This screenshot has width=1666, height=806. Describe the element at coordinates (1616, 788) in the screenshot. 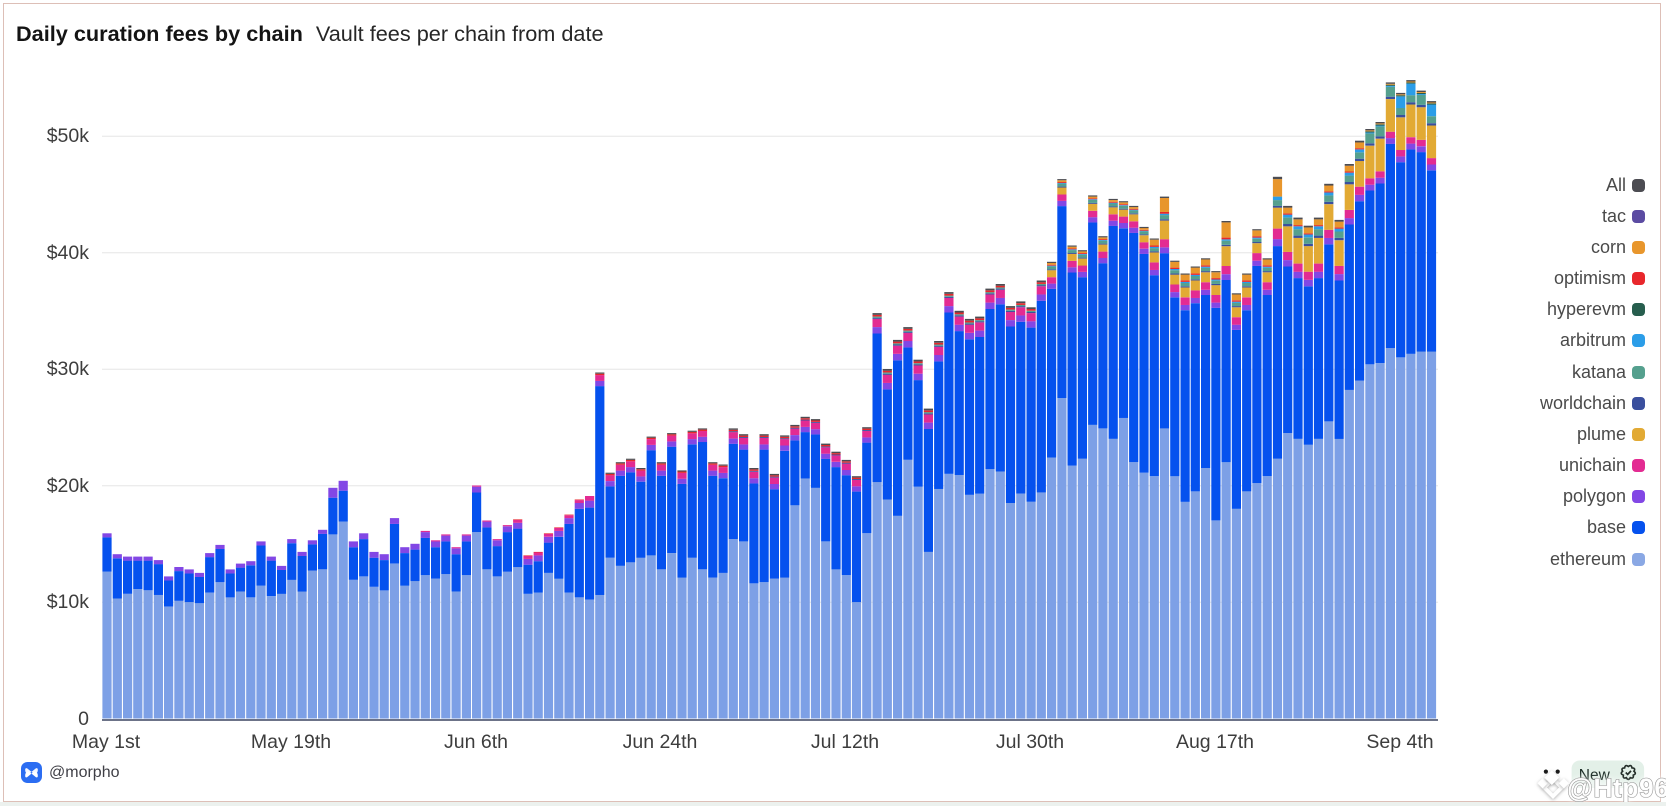

I see `svg-text: @Htp96` at that location.